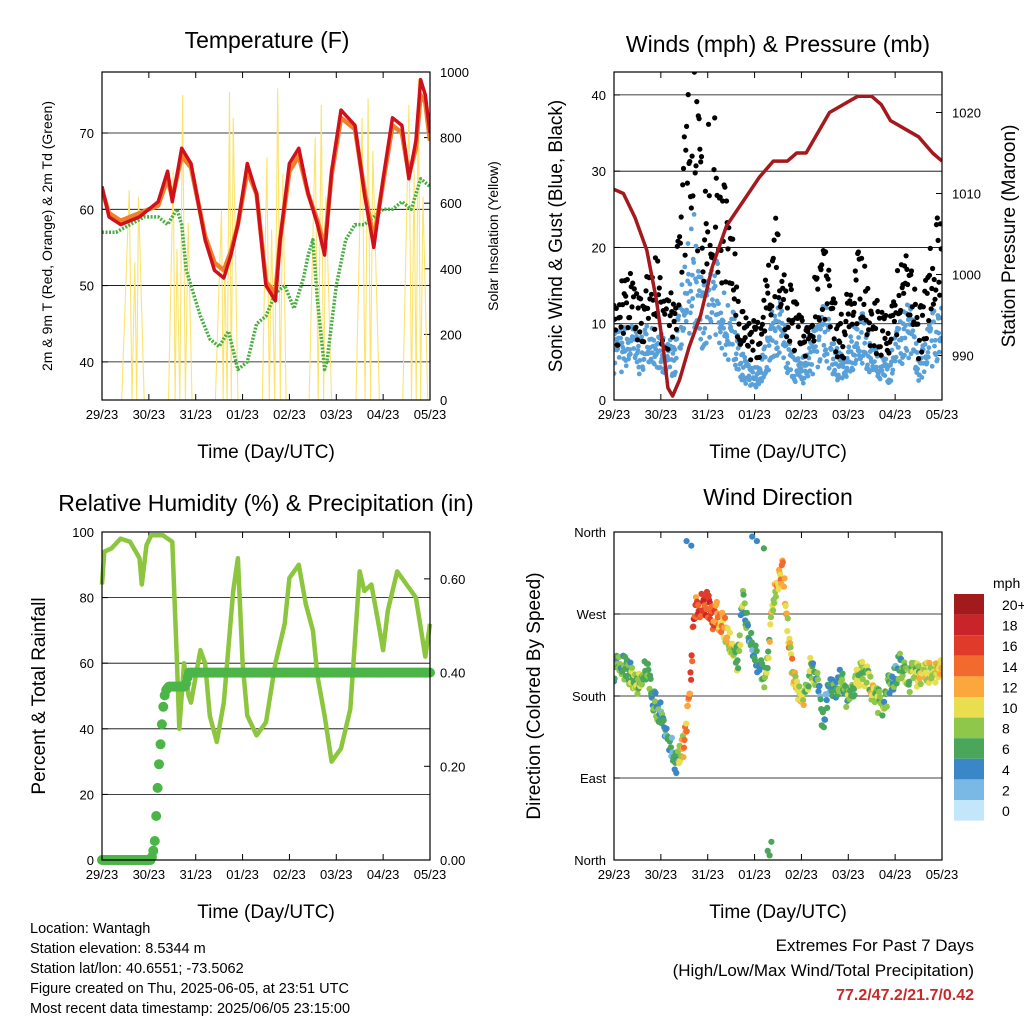  What do you see at coordinates (266, 648) in the screenshot?
I see `relative-humidity-line` at bounding box center [266, 648].